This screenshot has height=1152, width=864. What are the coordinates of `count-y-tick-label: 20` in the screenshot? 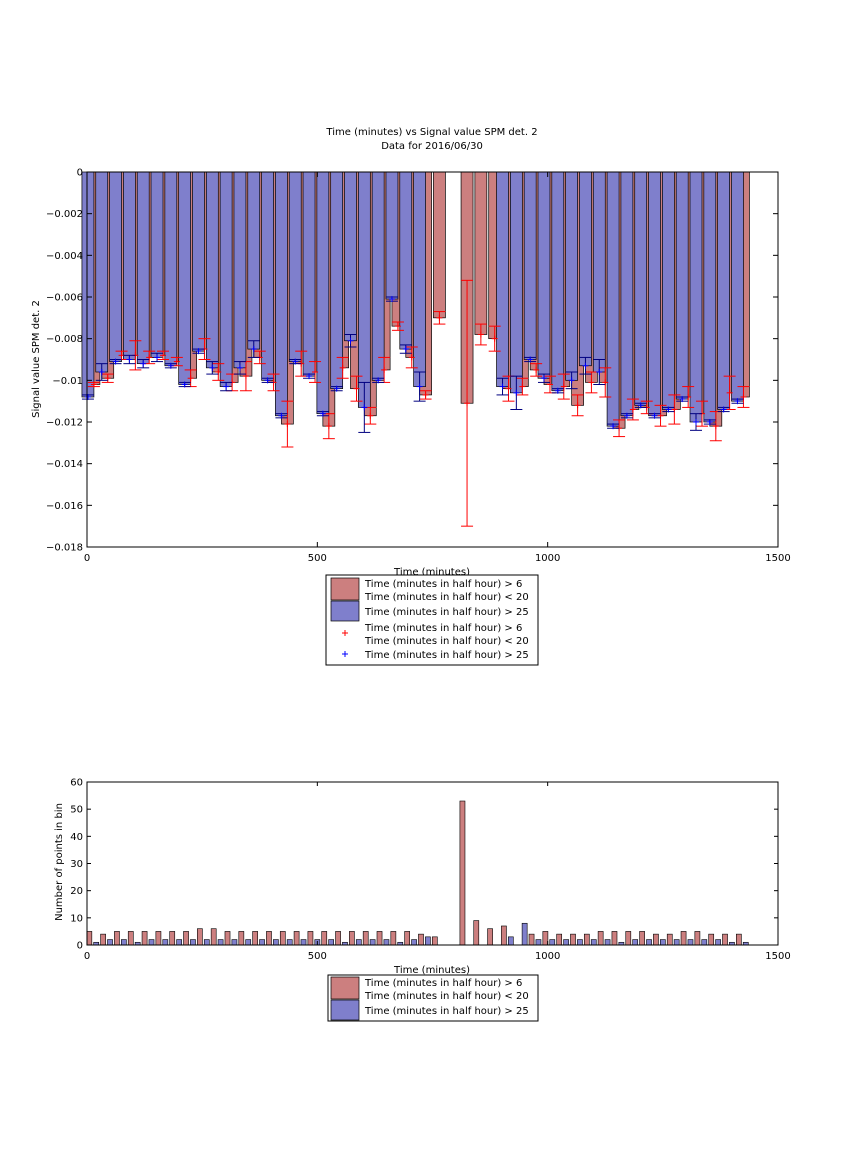 It's located at (76, 891).